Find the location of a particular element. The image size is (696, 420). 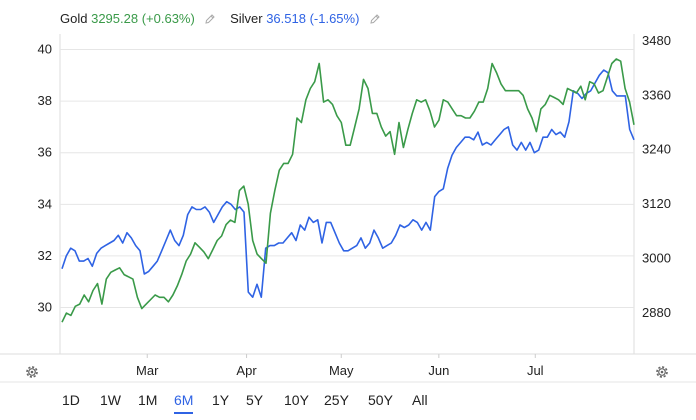

x-tick-label: Apr is located at coordinates (246, 370).